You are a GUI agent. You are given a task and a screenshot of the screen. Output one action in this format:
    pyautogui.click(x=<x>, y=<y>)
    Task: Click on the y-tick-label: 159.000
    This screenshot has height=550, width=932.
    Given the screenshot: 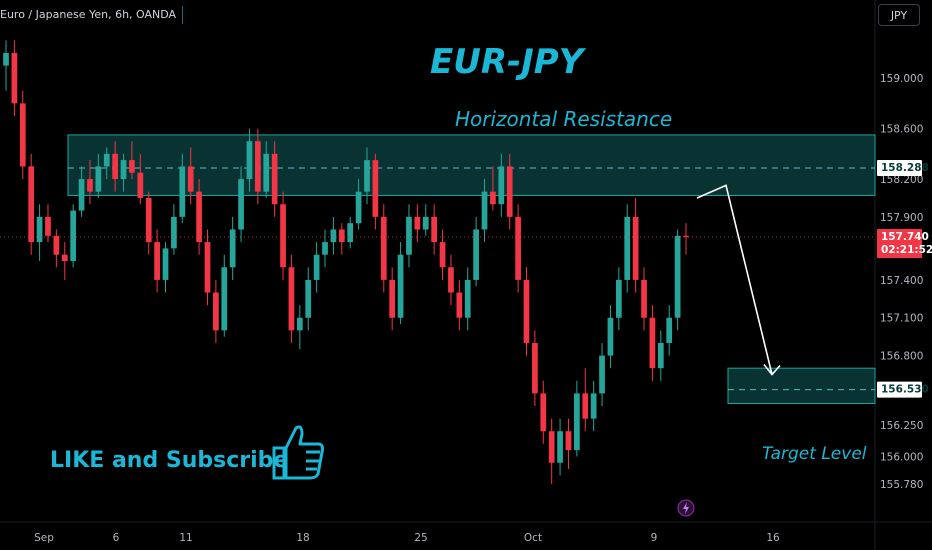 What is the action you would take?
    pyautogui.click(x=901, y=79)
    